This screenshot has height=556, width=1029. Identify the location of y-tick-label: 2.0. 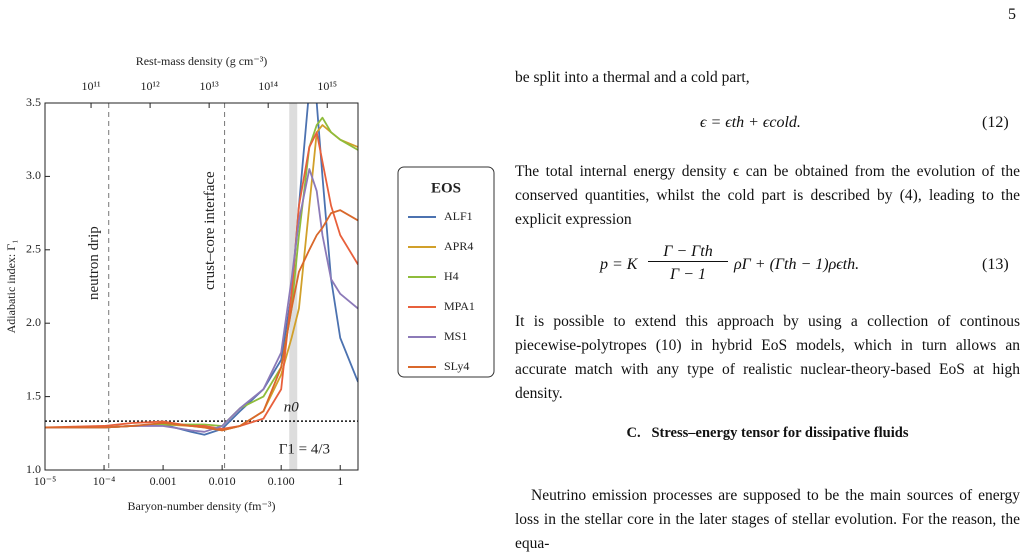
(33, 322).